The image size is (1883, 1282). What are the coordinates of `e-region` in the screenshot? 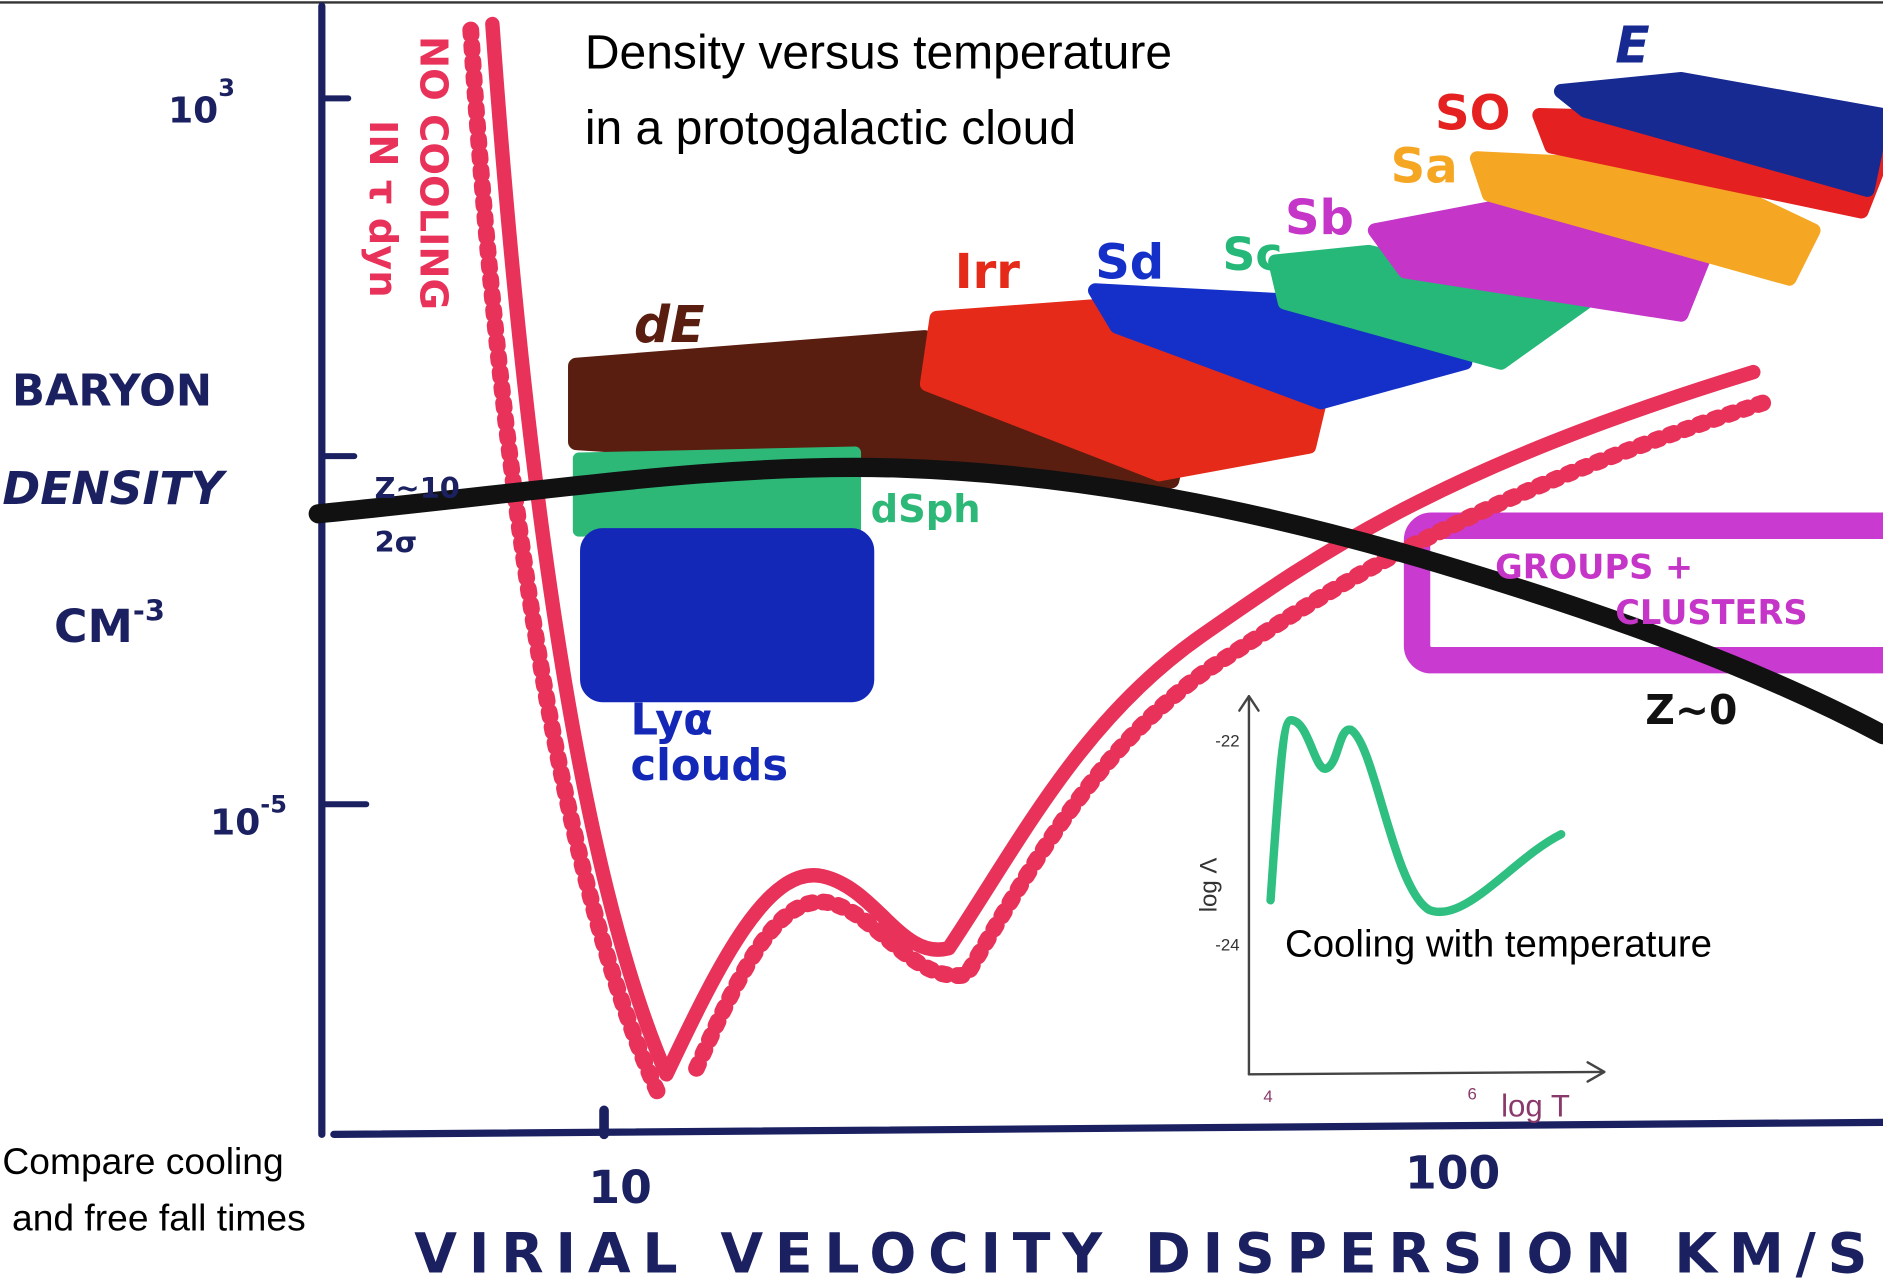 It's located at (1718, 134).